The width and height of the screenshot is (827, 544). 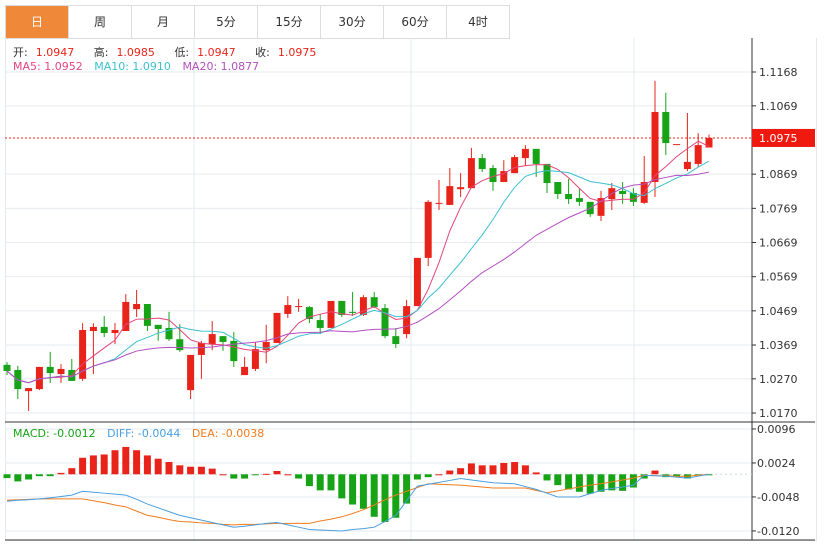 I want to click on tab-15min: 15分, so click(x=289, y=22).